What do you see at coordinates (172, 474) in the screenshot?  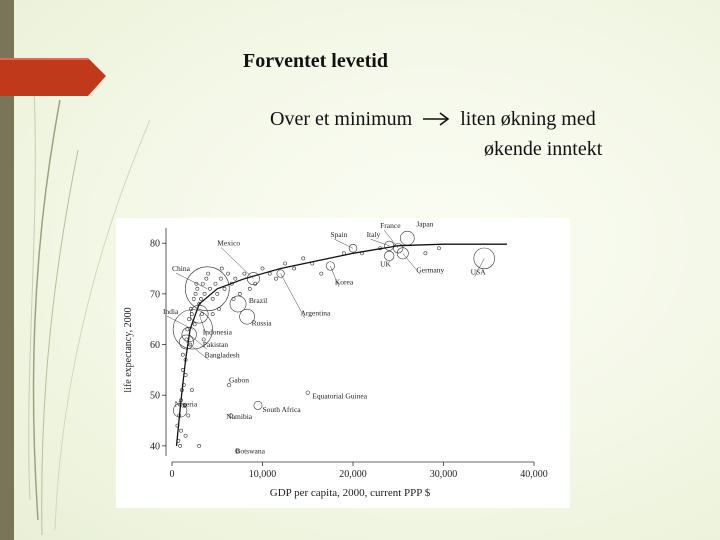 I see `x-tick-label: 0` at bounding box center [172, 474].